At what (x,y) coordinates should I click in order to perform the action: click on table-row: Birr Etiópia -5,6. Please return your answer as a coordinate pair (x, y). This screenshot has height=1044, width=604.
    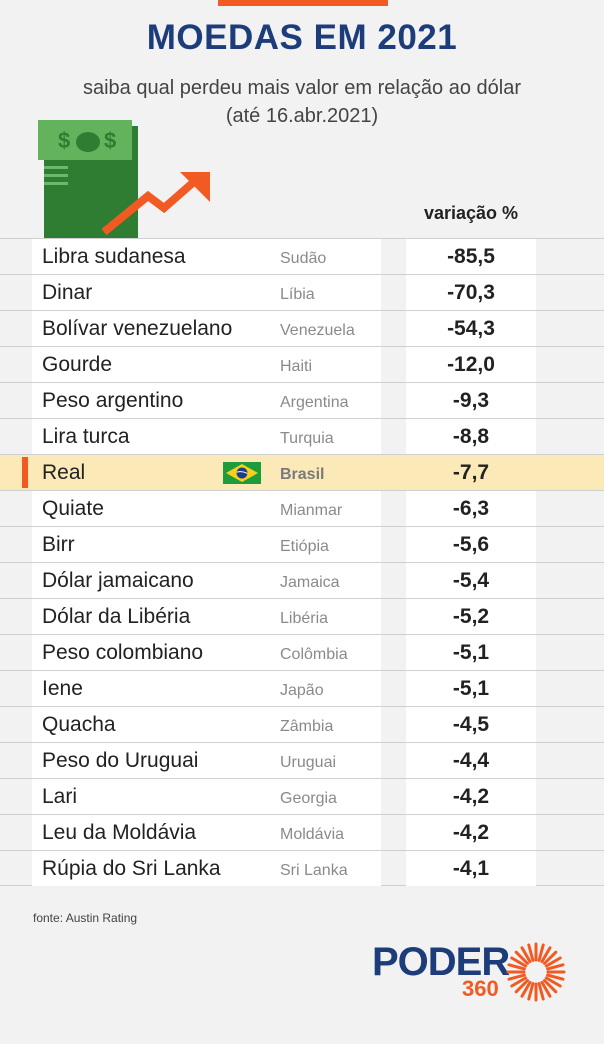
    Looking at the image, I should click on (302, 544).